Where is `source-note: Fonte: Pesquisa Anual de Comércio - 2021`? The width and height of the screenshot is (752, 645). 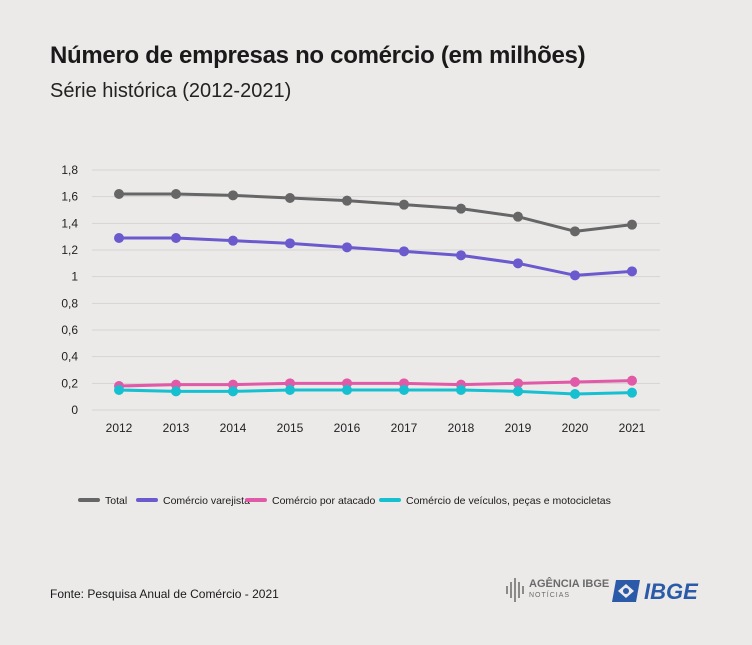
source-note: Fonte: Pesquisa Anual de Comércio - 2021 is located at coordinates (164, 594).